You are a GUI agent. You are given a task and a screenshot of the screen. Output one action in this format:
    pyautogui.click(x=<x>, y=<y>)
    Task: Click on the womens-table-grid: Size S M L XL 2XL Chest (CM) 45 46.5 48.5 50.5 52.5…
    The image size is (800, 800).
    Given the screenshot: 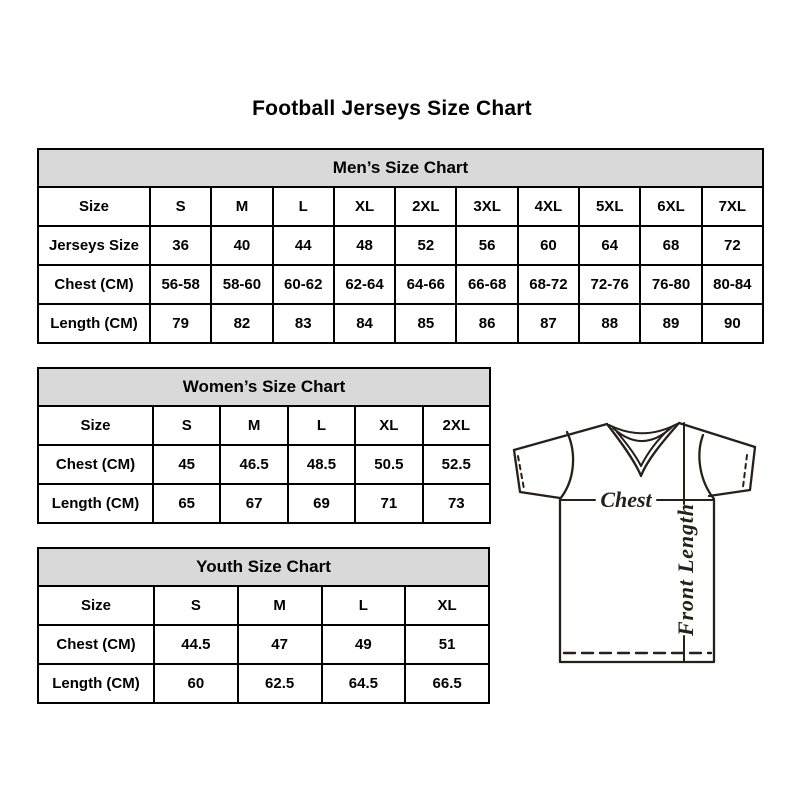 What is the action you would take?
    pyautogui.click(x=264, y=464)
    